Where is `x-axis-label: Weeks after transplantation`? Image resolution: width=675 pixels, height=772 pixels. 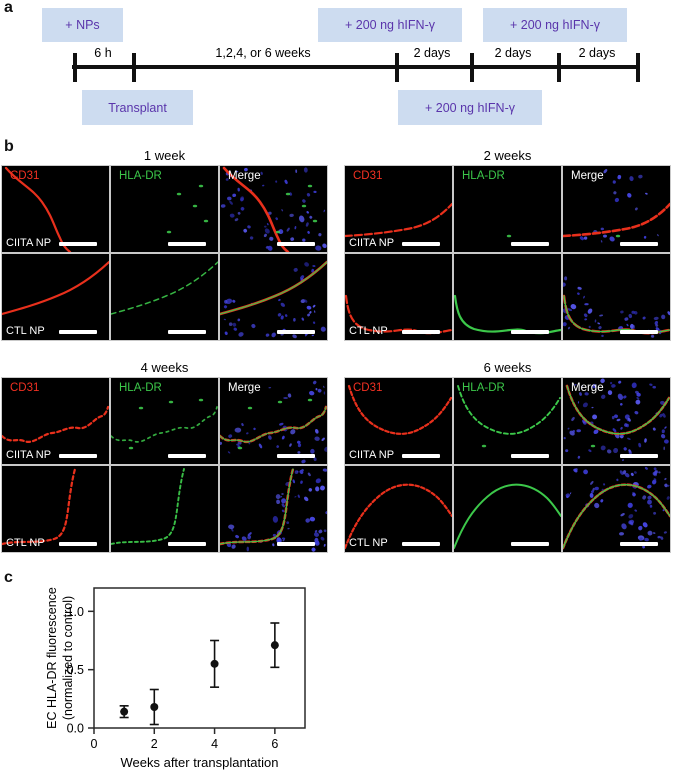
x-axis-label: Weeks after transplantation is located at coordinates (199, 762).